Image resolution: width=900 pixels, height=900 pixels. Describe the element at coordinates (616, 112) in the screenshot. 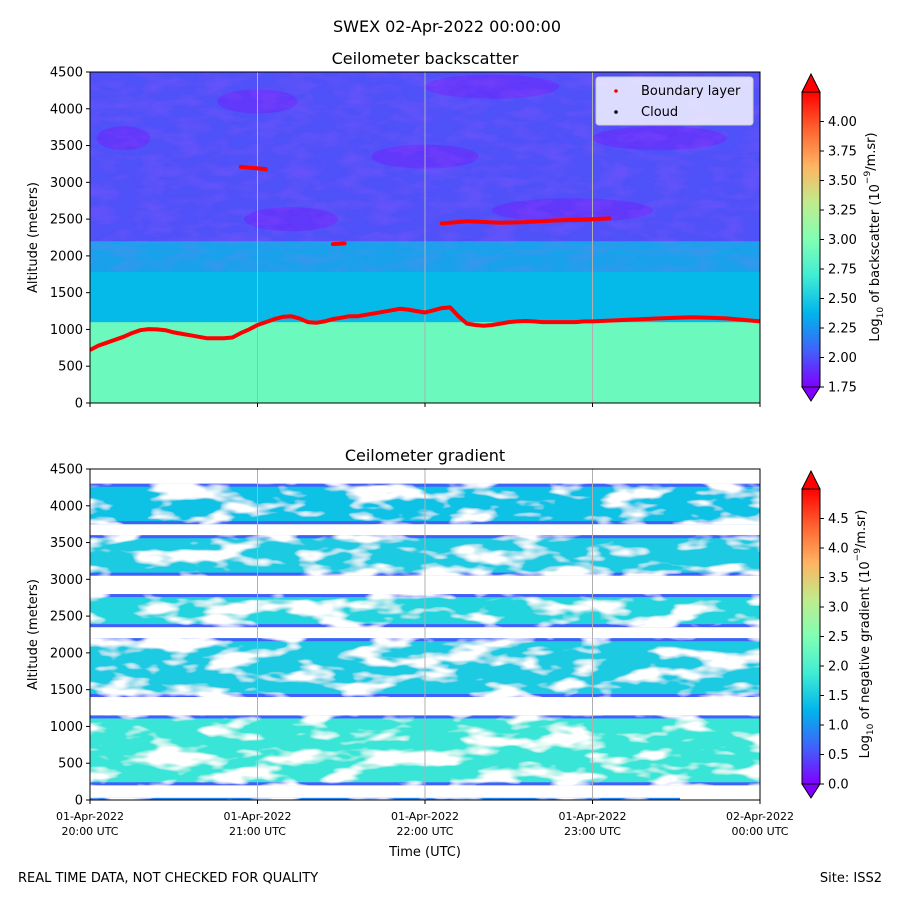

I see `cloud-legend-marker` at that location.